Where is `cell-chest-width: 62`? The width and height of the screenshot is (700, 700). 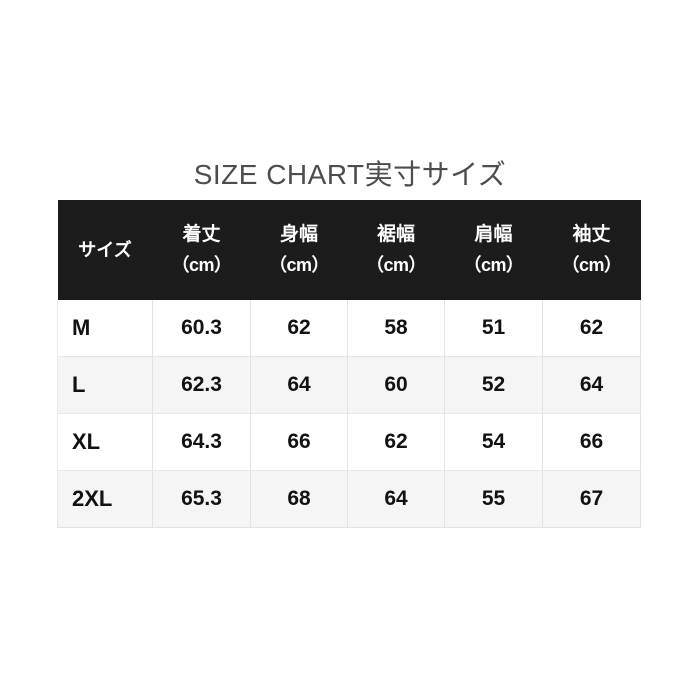
cell-chest-width: 62 is located at coordinates (299, 328).